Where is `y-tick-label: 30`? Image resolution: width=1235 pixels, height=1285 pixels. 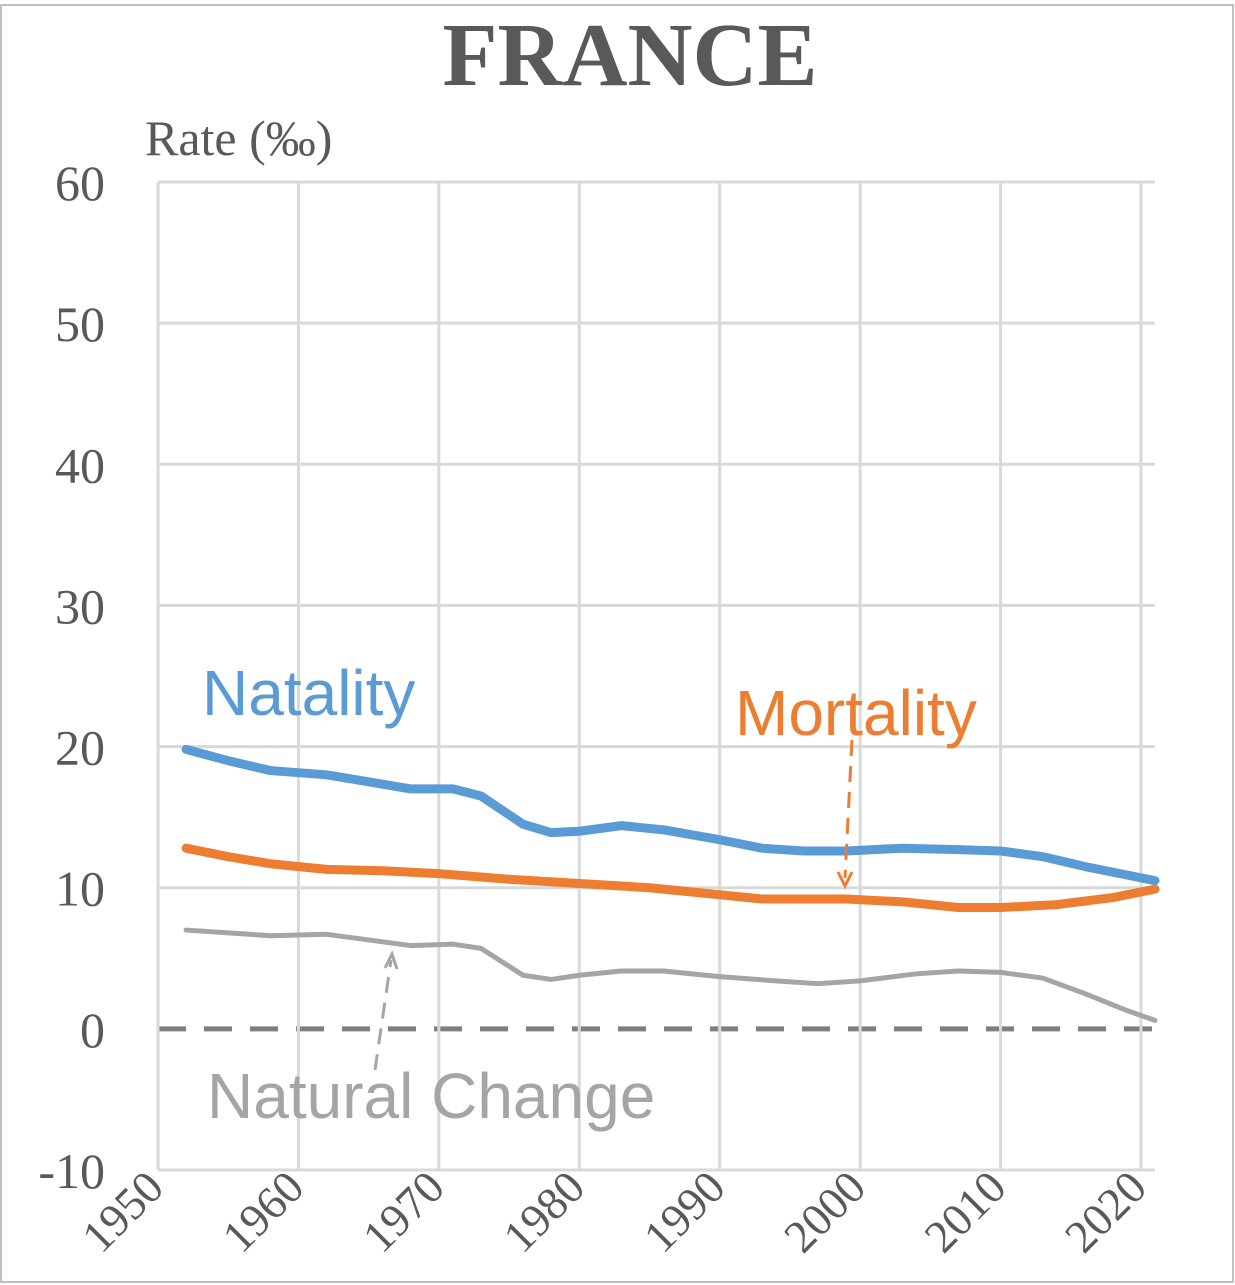
y-tick-label: 30 is located at coordinates (80, 606).